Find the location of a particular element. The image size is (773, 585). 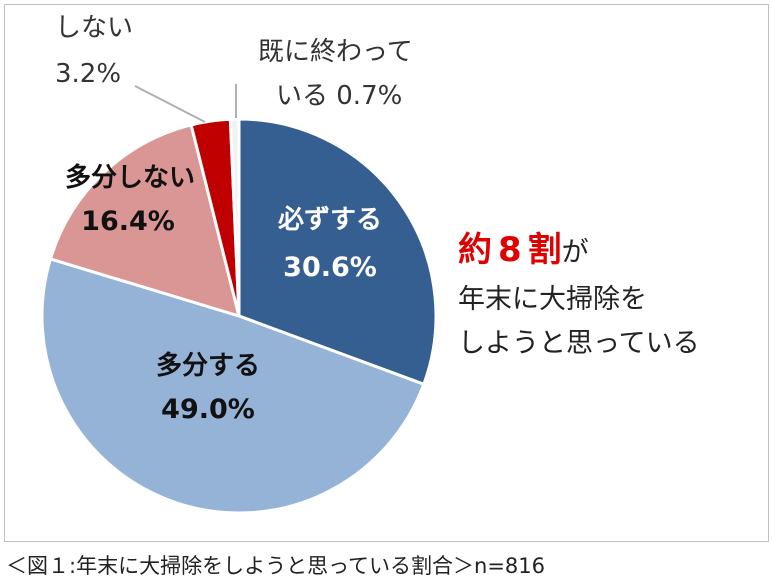

callout-suffix: 割 is located at coordinates (544, 250).